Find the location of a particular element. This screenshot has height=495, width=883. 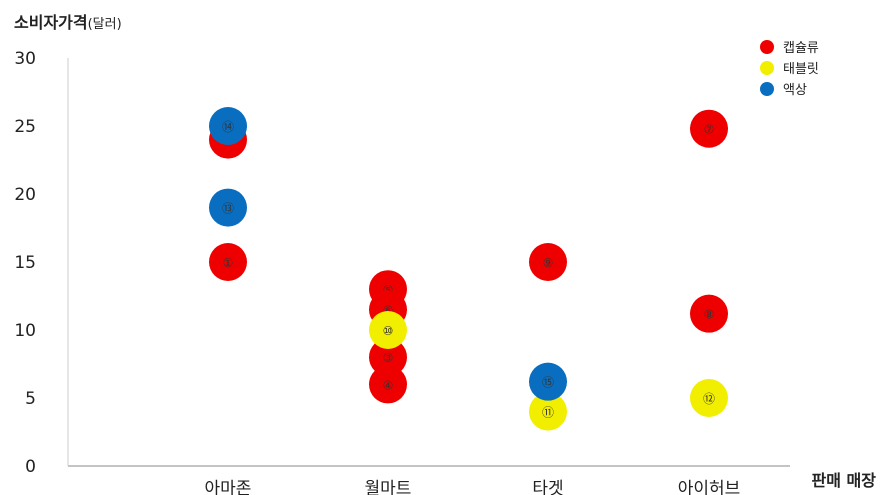

data-point-label: ⑬ is located at coordinates (228, 209).